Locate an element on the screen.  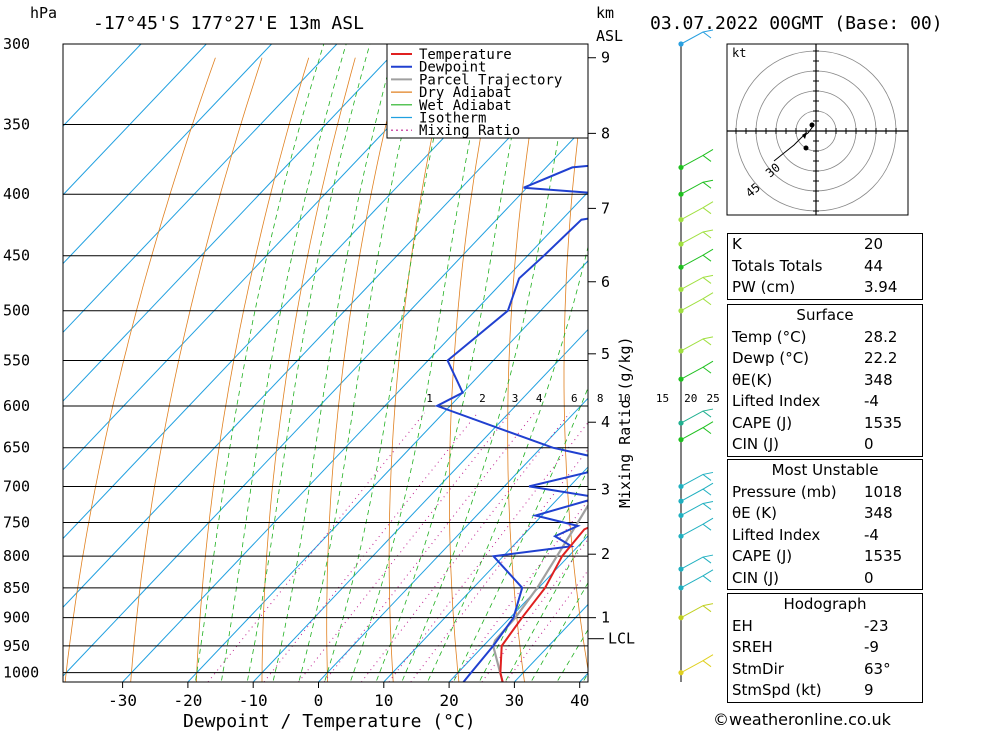
hodograph-trace is located at coordinates (794, 143).